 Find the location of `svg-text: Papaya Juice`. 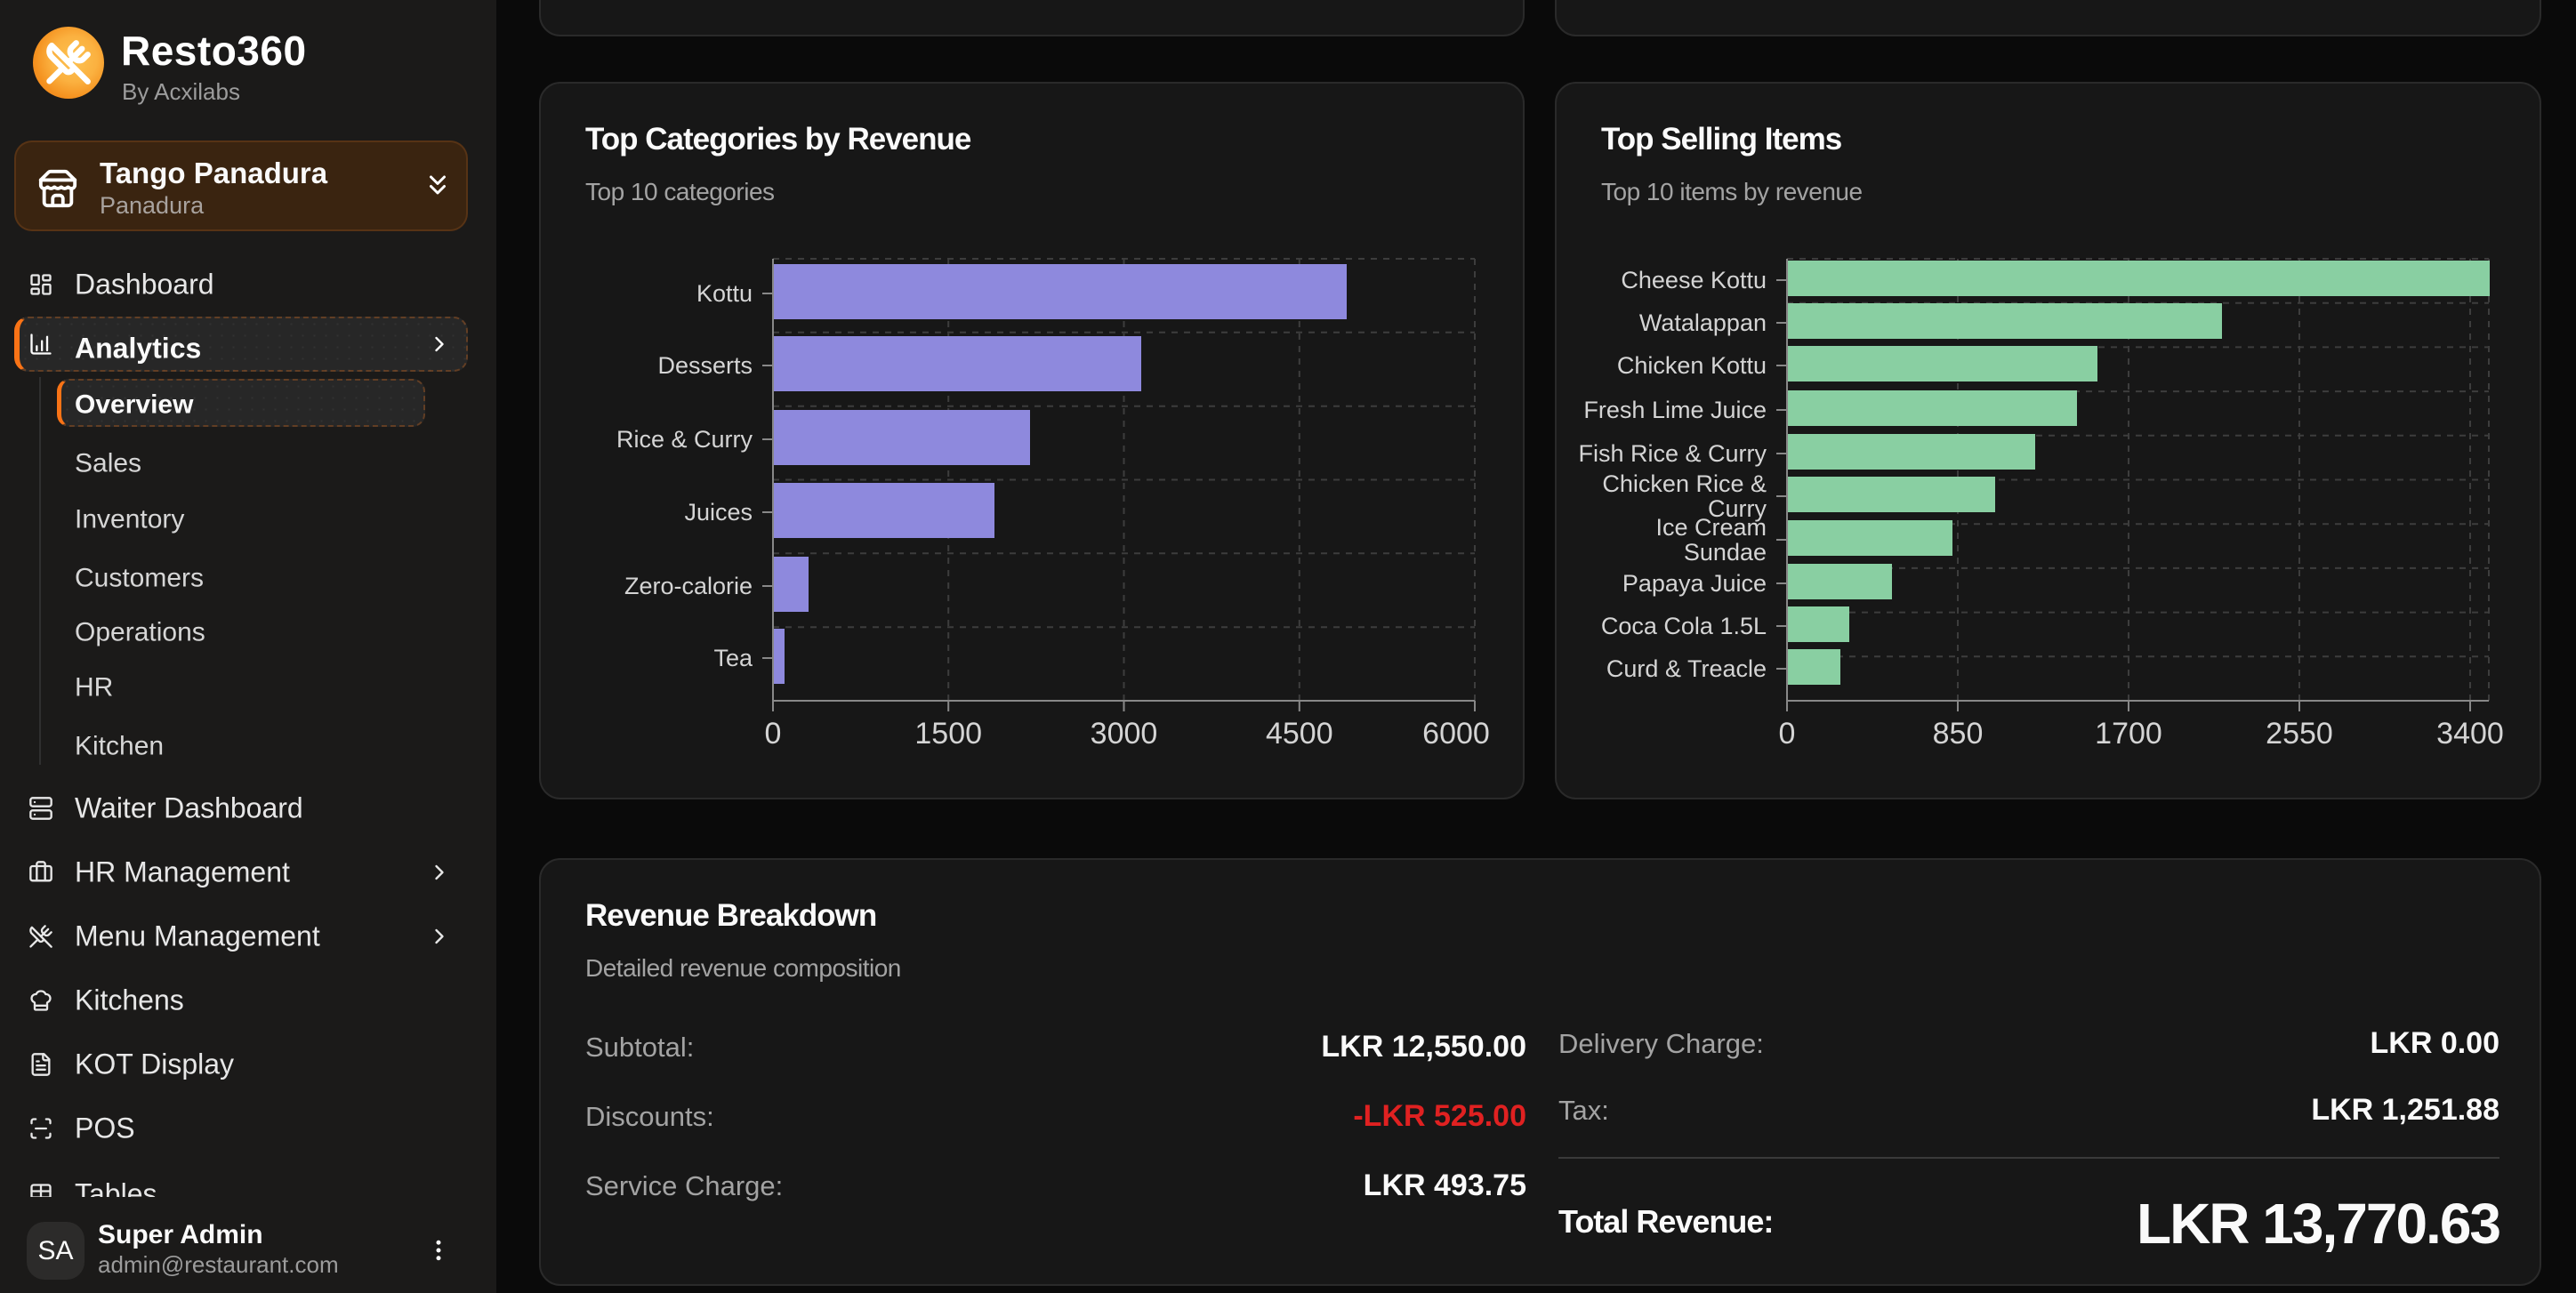

svg-text: Papaya Juice is located at coordinates (1694, 583).